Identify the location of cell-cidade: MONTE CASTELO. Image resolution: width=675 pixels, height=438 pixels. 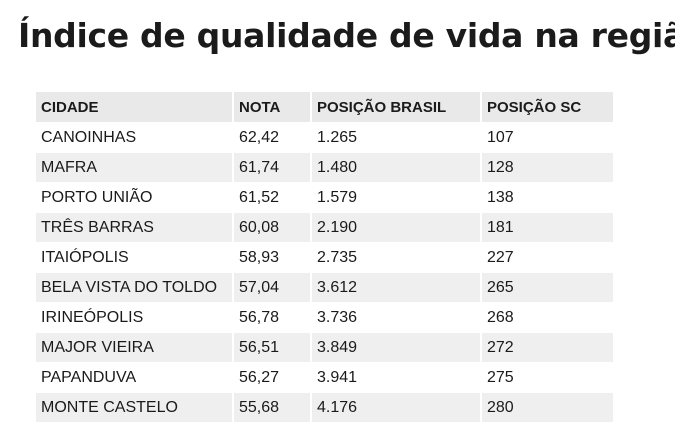
(135, 407).